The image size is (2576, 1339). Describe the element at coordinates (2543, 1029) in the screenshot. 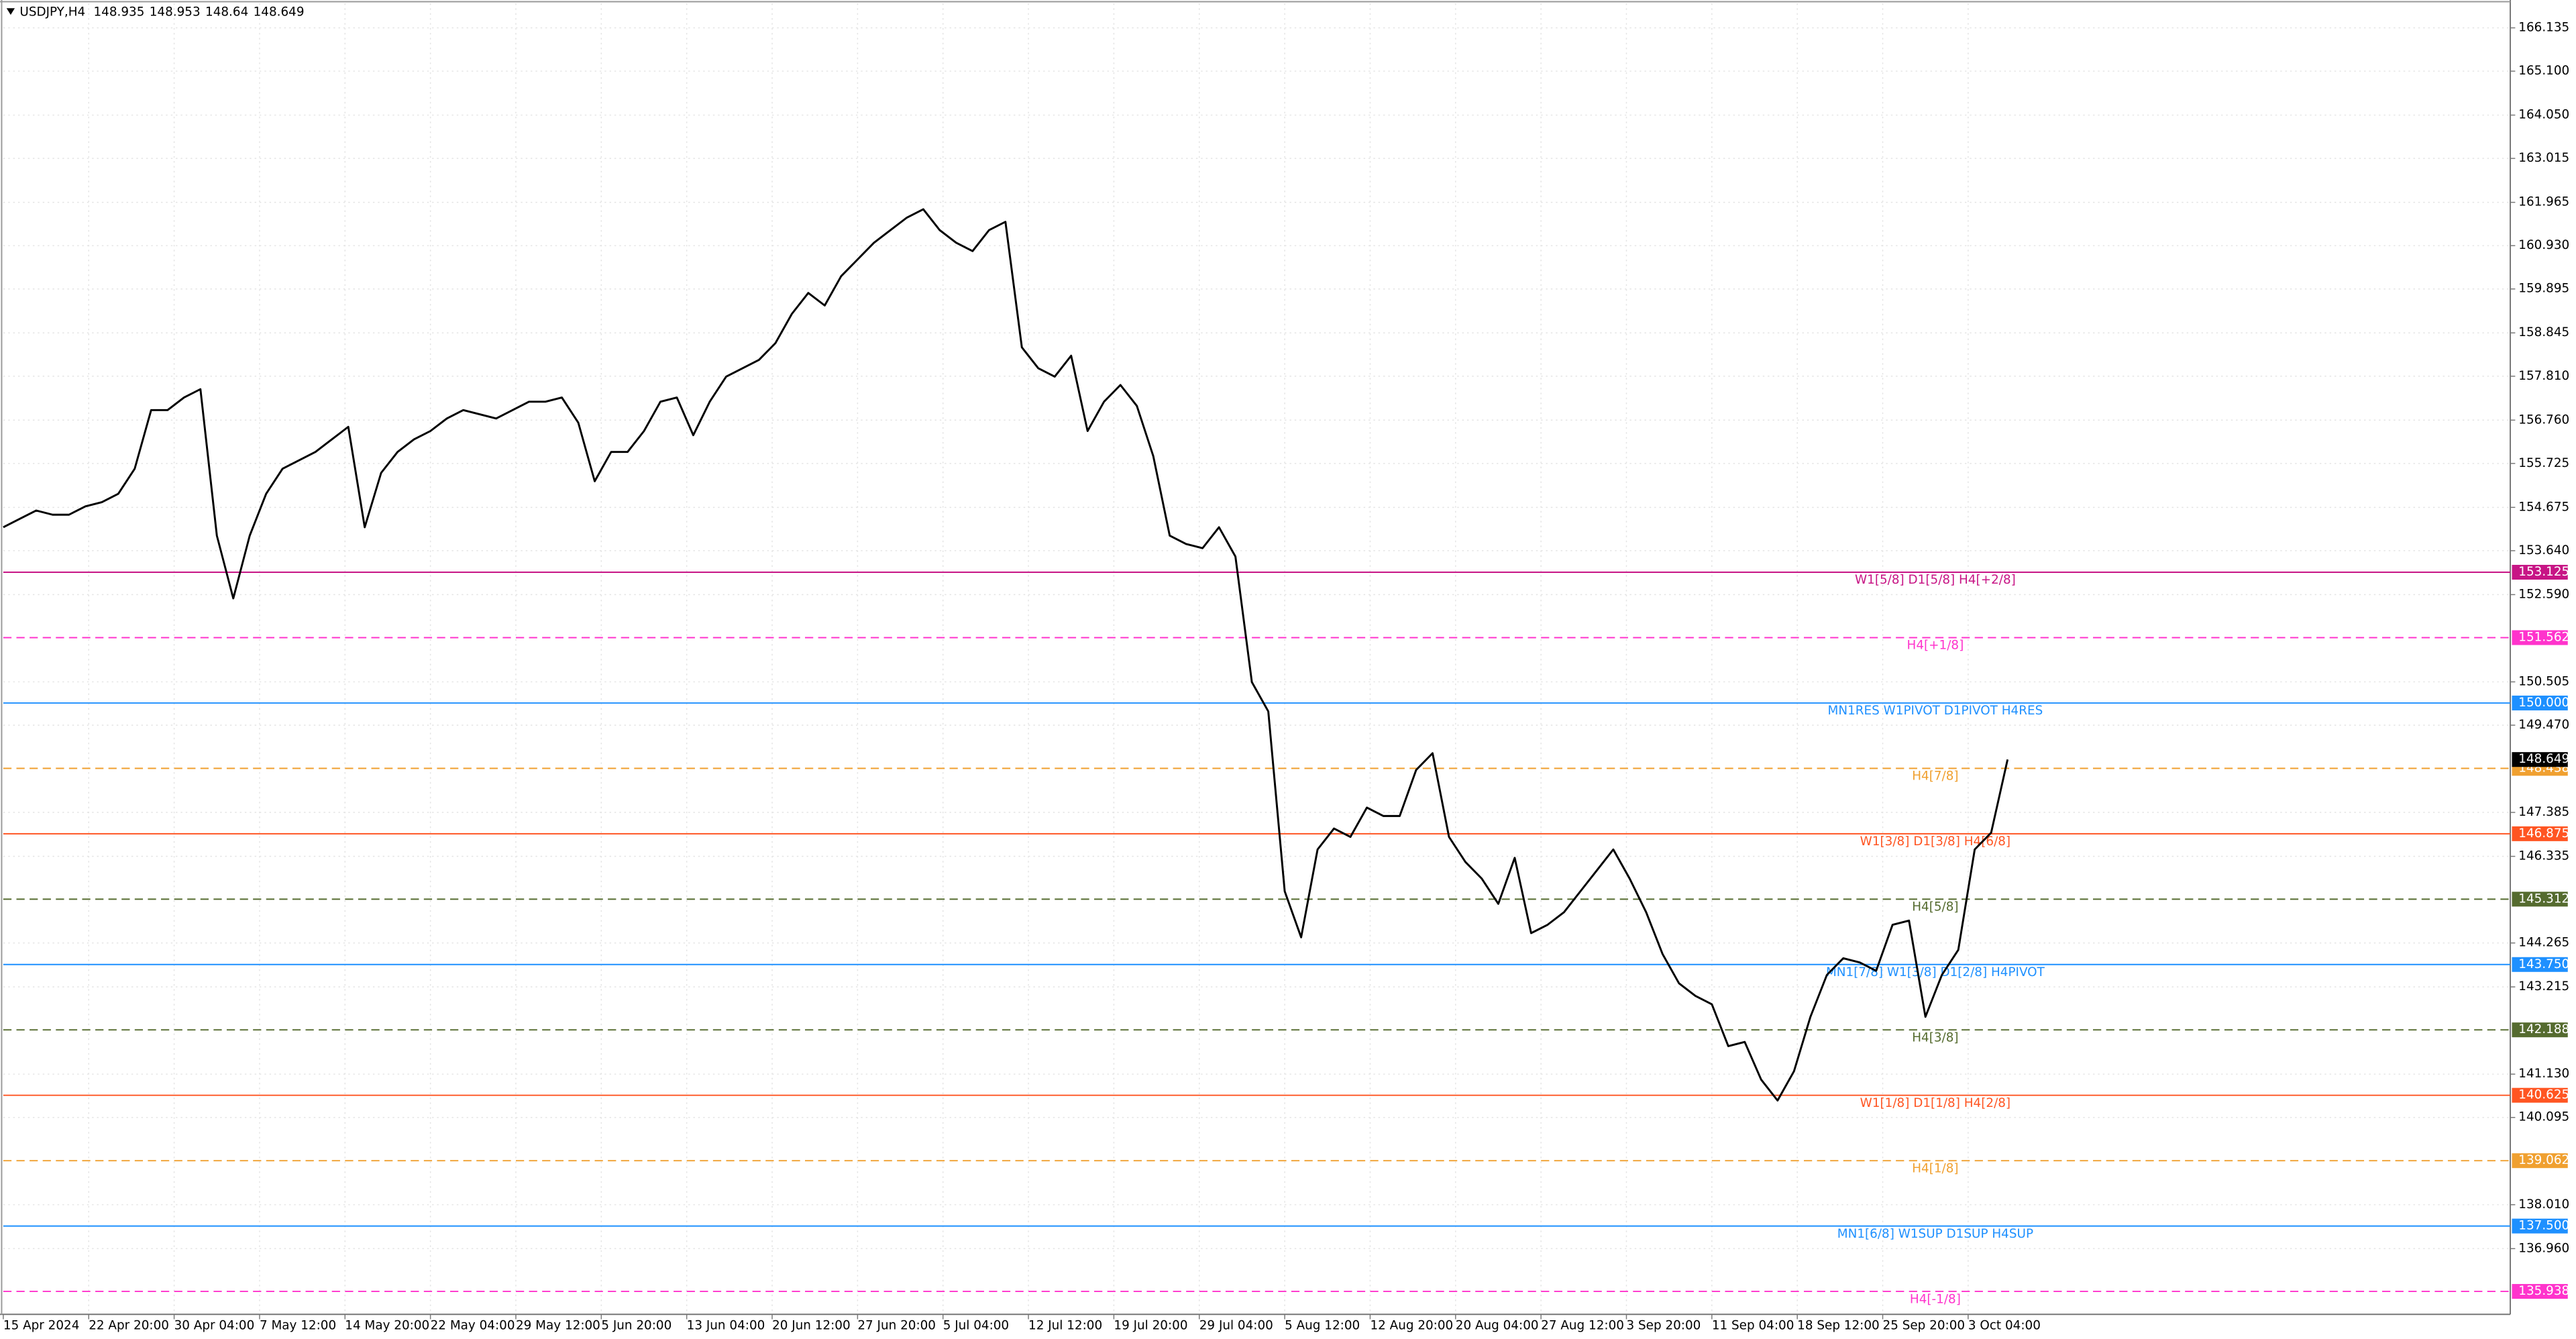

I see `price-box-label: 142.188` at that location.